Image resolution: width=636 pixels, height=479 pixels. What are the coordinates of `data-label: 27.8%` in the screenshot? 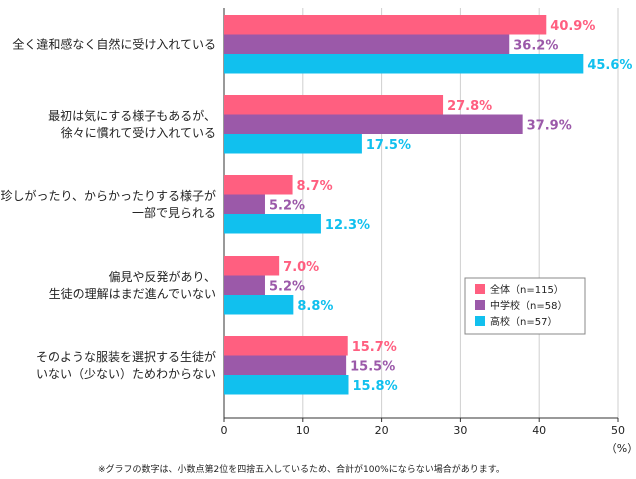 It's located at (469, 106).